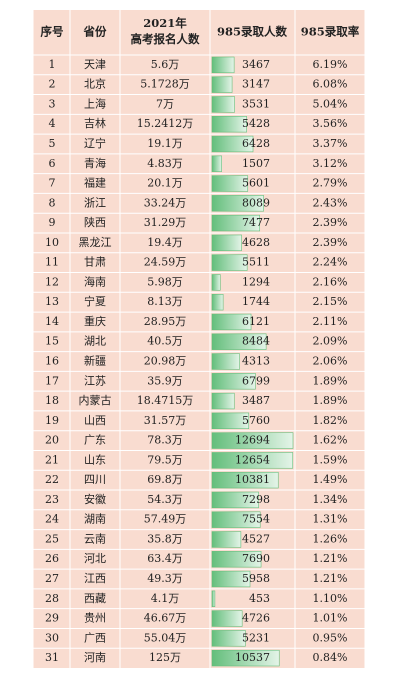  Describe the element at coordinates (95, 242) in the screenshot. I see `cell: 黑龙江` at that location.